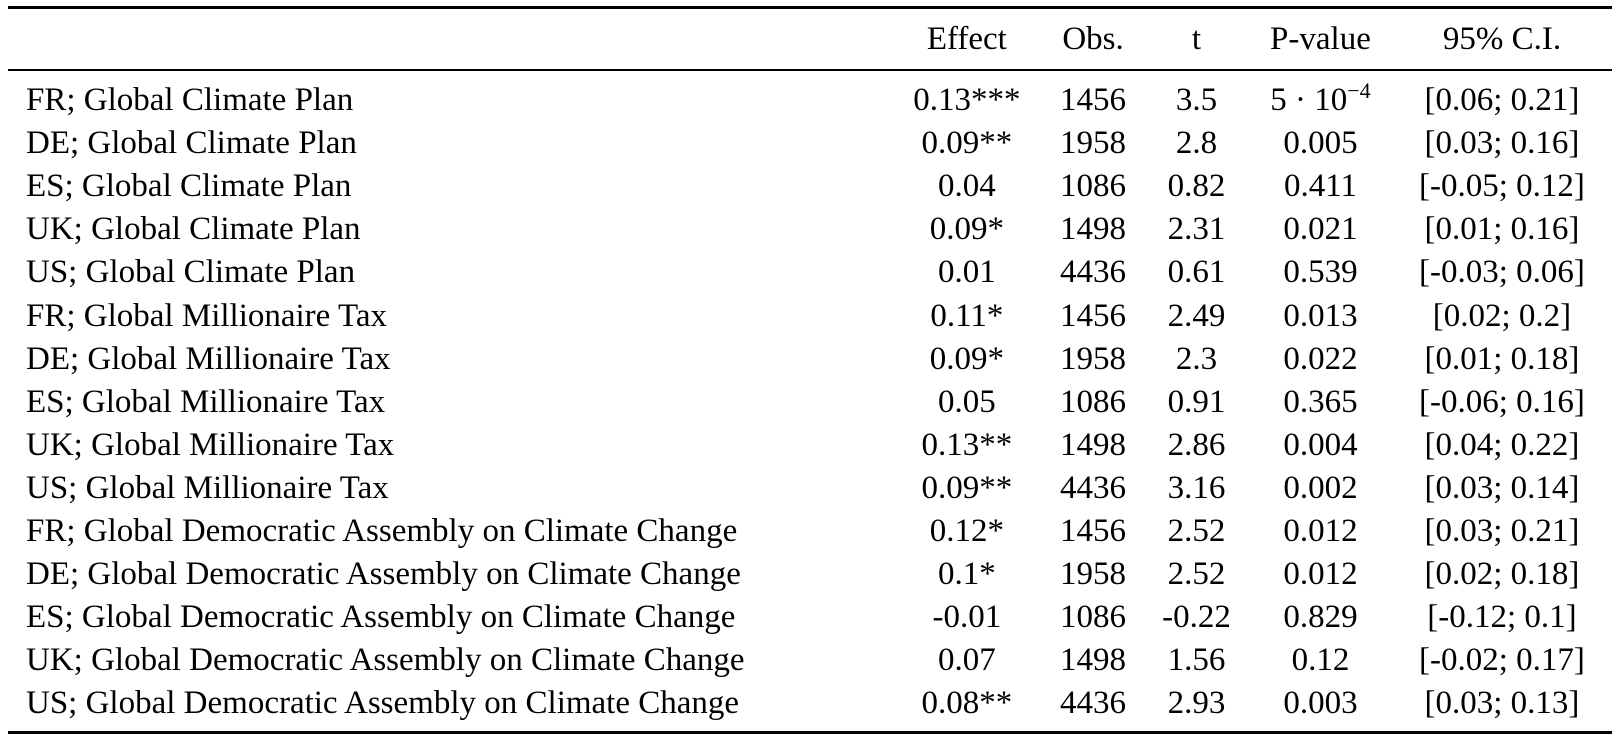 The height and width of the screenshot is (743, 1619). What do you see at coordinates (966, 401) in the screenshot?
I see `row-effect-text: 0.05` at bounding box center [966, 401].